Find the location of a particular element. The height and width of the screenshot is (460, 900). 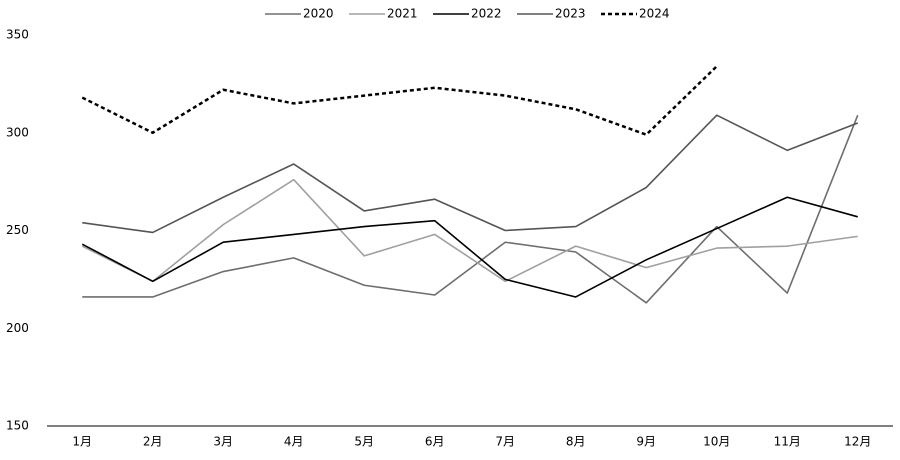

x-tick-label: 12月 is located at coordinates (857, 442).